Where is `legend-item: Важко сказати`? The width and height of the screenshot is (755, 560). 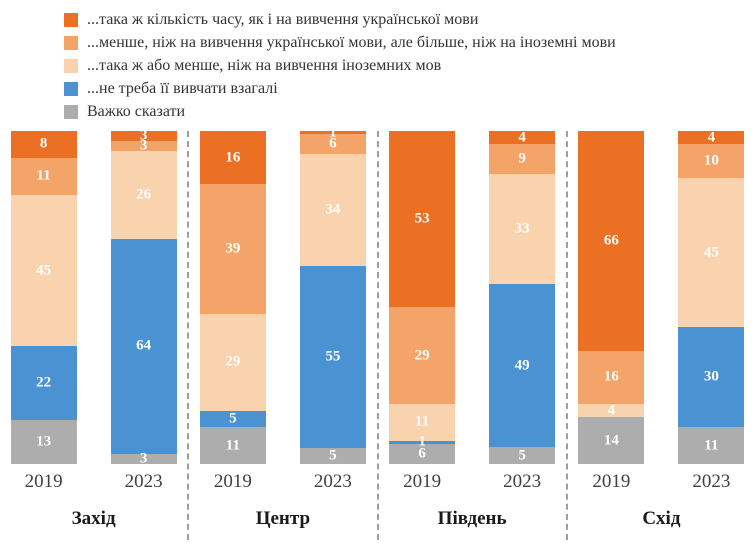 legend-item: Важко сказати is located at coordinates (409, 111).